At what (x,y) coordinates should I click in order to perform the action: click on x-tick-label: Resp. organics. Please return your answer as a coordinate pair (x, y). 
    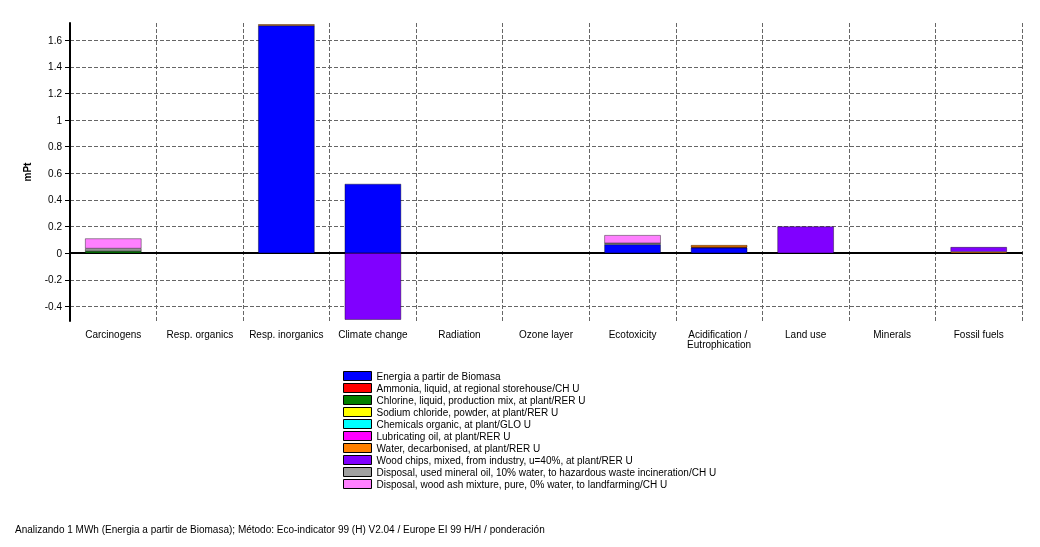
    Looking at the image, I should click on (200, 334).